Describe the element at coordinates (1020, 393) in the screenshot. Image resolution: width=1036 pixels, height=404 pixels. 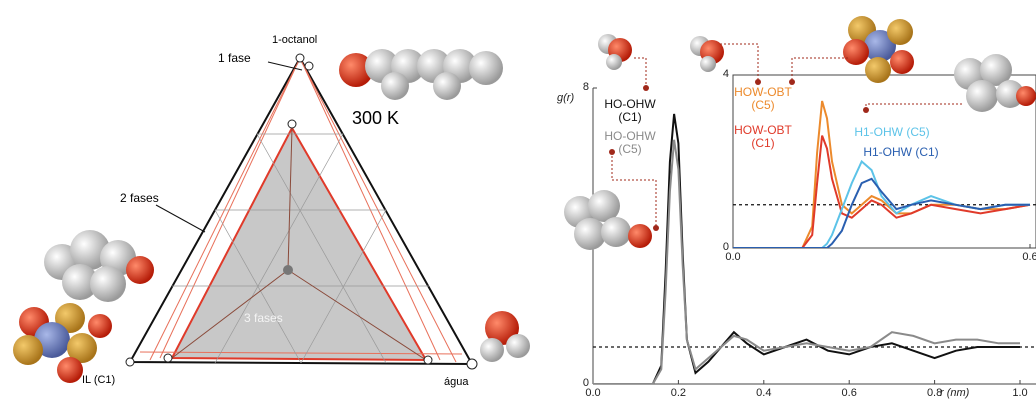
I see `x-tick-label: 1.0` at that location.